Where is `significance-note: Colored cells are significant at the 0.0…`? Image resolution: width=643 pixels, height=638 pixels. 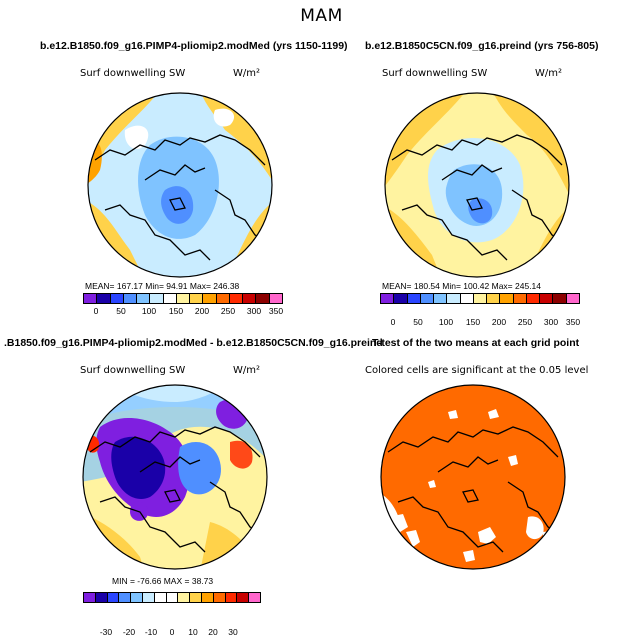
significance-note: Colored cells are significant at the 0.0… is located at coordinates (477, 370).